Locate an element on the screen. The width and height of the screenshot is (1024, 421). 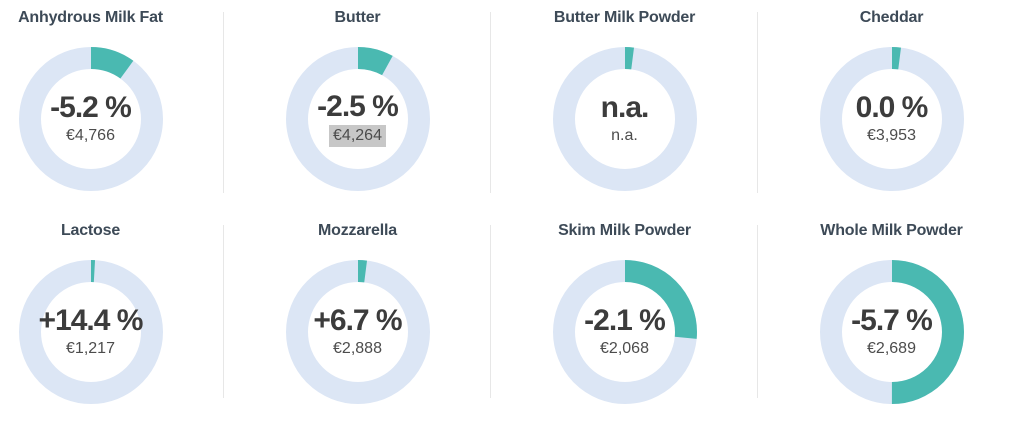
donut-center-labels: +14.4 % €1,217 is located at coordinates (91, 332).